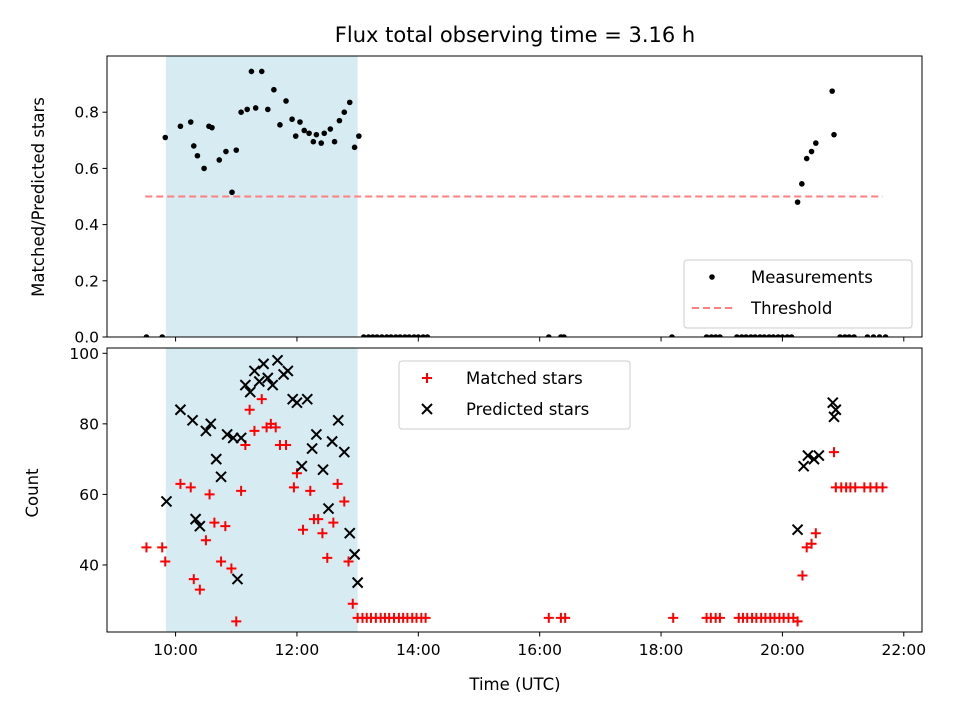  What do you see at coordinates (903, 650) in the screenshot?
I see `x-tick-label: 22:00` at bounding box center [903, 650].